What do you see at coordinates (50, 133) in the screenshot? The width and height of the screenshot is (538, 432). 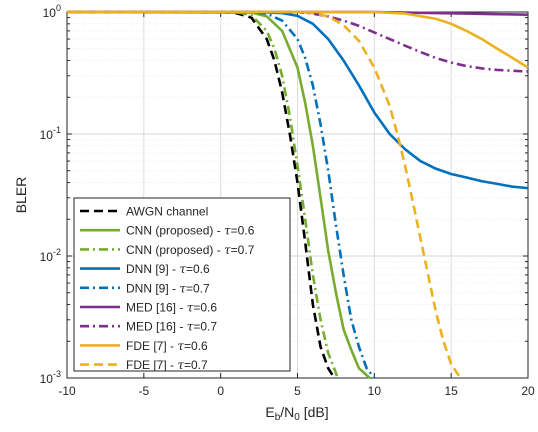 I see `y-tick-label: 10⁻¹` at bounding box center [50, 133].